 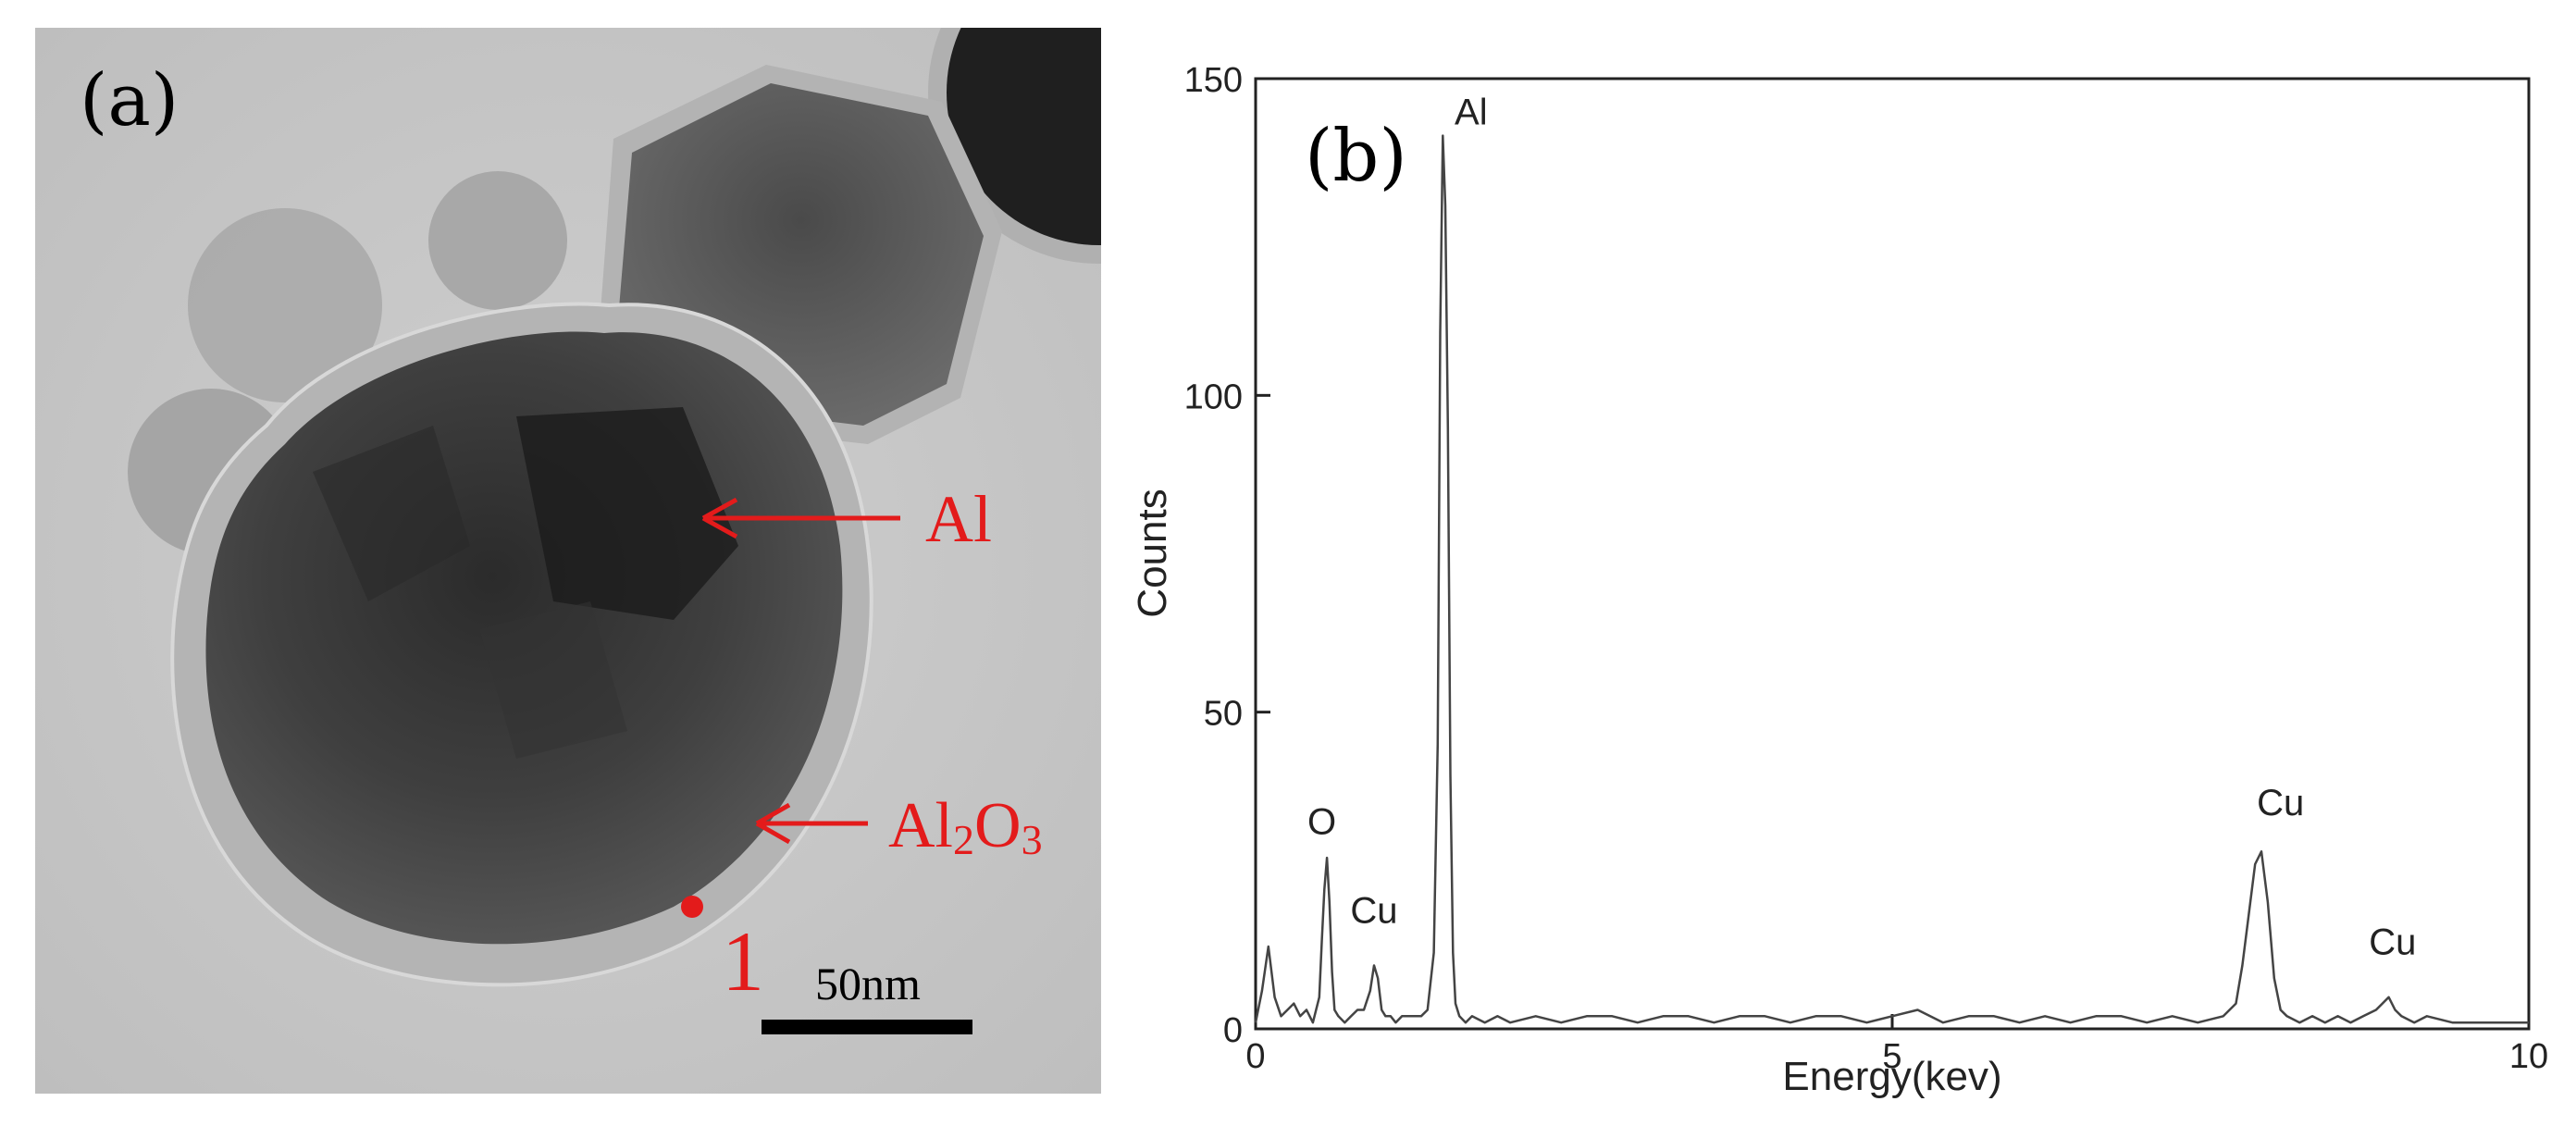 I want to click on al2o3-annotation: Al2O3, so click(x=966, y=826).